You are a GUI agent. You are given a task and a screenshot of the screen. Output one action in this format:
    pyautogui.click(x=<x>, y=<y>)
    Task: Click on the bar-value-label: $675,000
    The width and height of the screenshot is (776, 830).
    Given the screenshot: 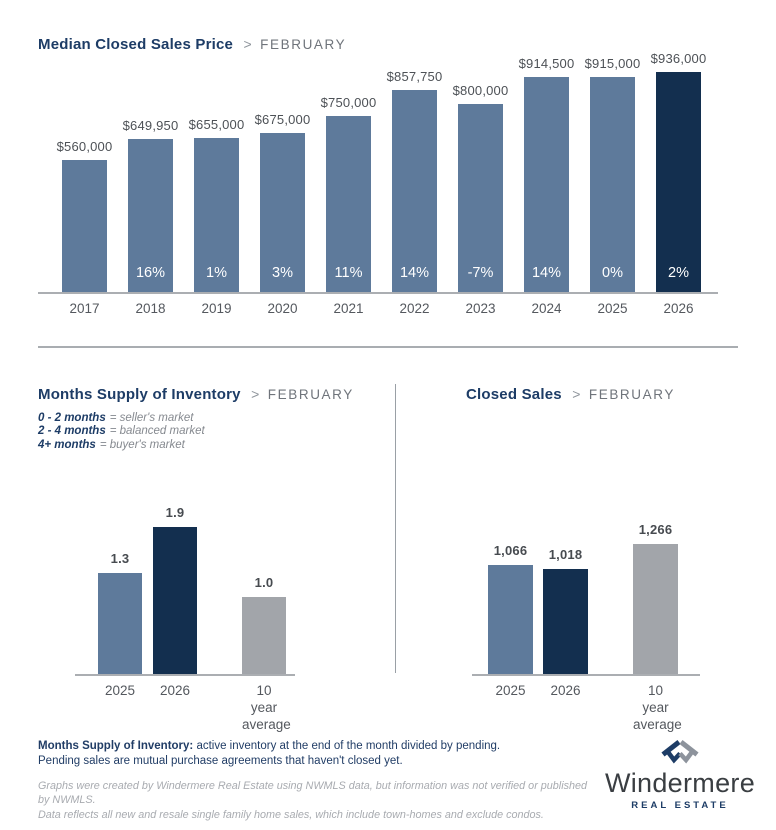 What is the action you would take?
    pyautogui.click(x=282, y=119)
    